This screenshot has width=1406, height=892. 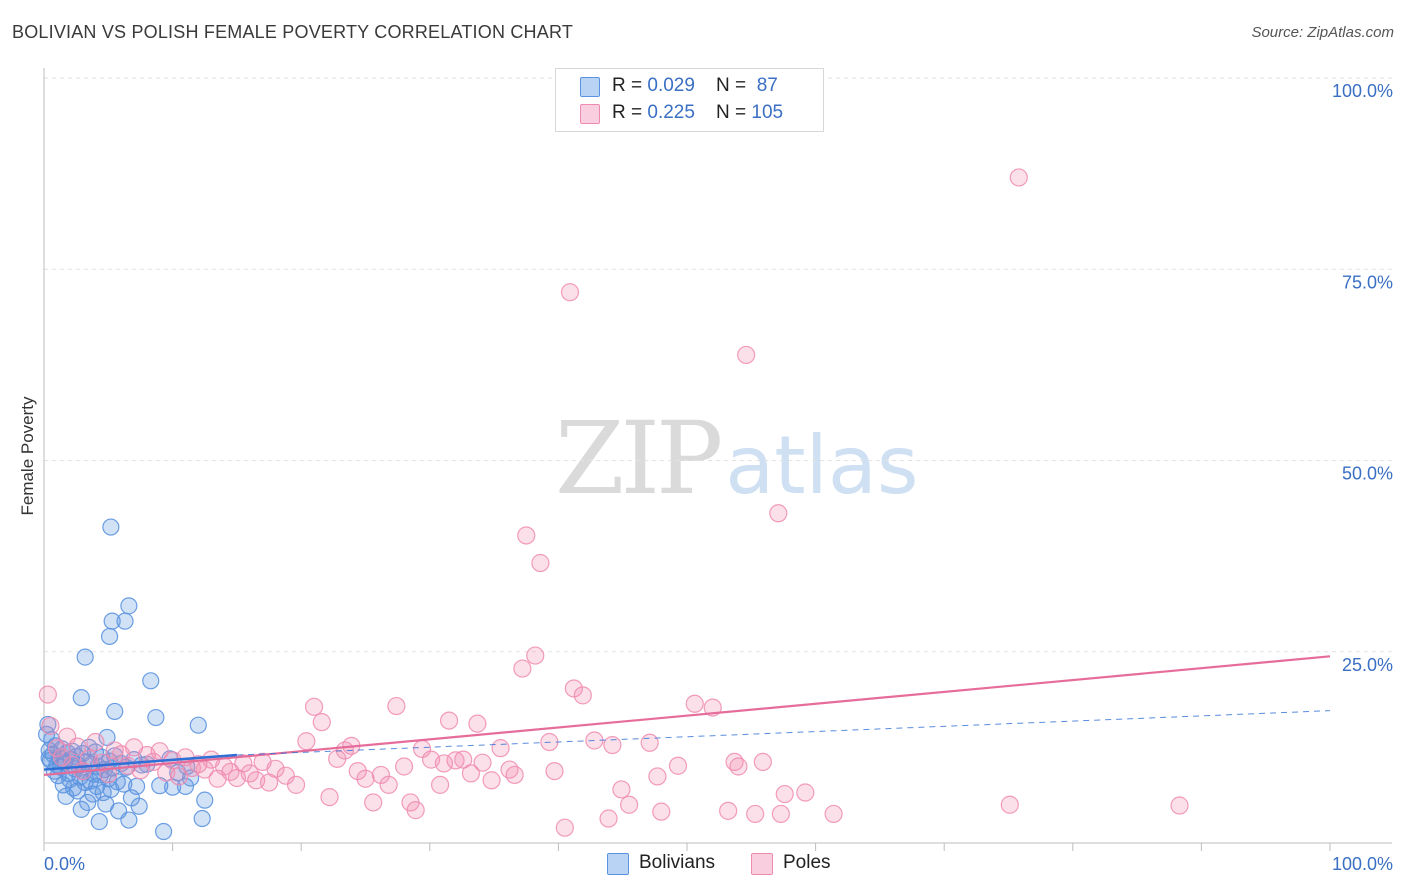 I want to click on y-tick-label: 75.0%, so click(x=1367, y=282).